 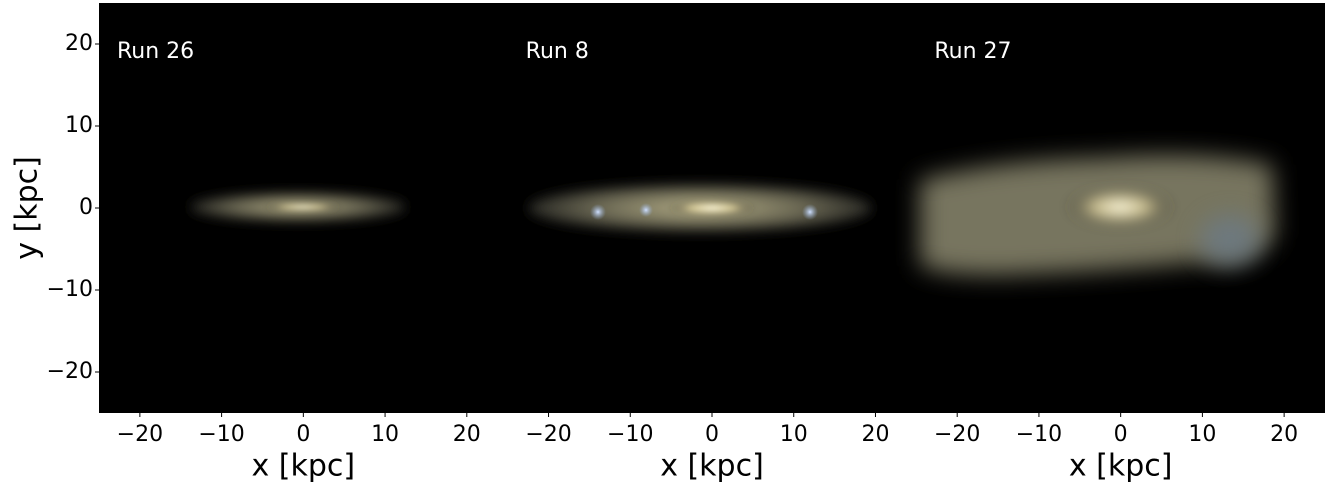 What do you see at coordinates (70, 371) in the screenshot?
I see `y-tick-label: −20` at bounding box center [70, 371].